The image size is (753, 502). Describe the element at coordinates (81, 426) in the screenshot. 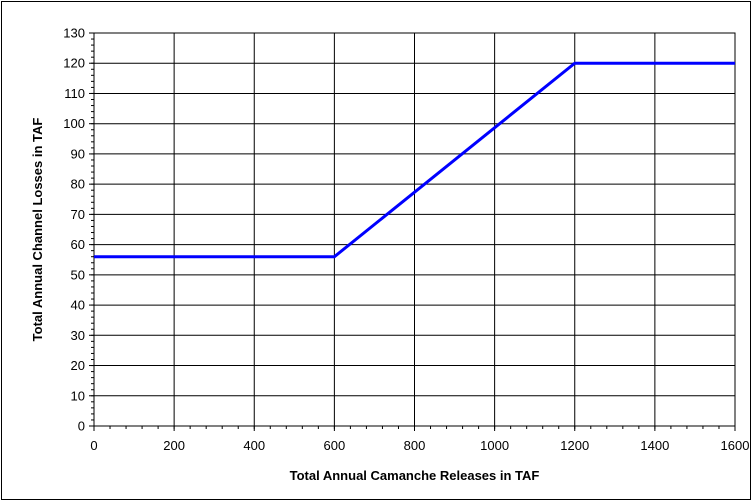

I see `y-tick-label: 0` at that location.